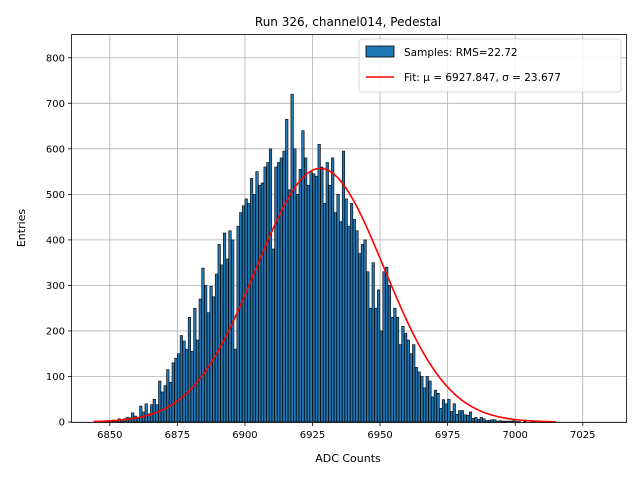 The width and height of the screenshot is (640, 480). Describe the element at coordinates (55, 149) in the screenshot. I see `y-tick-label: 600` at that location.